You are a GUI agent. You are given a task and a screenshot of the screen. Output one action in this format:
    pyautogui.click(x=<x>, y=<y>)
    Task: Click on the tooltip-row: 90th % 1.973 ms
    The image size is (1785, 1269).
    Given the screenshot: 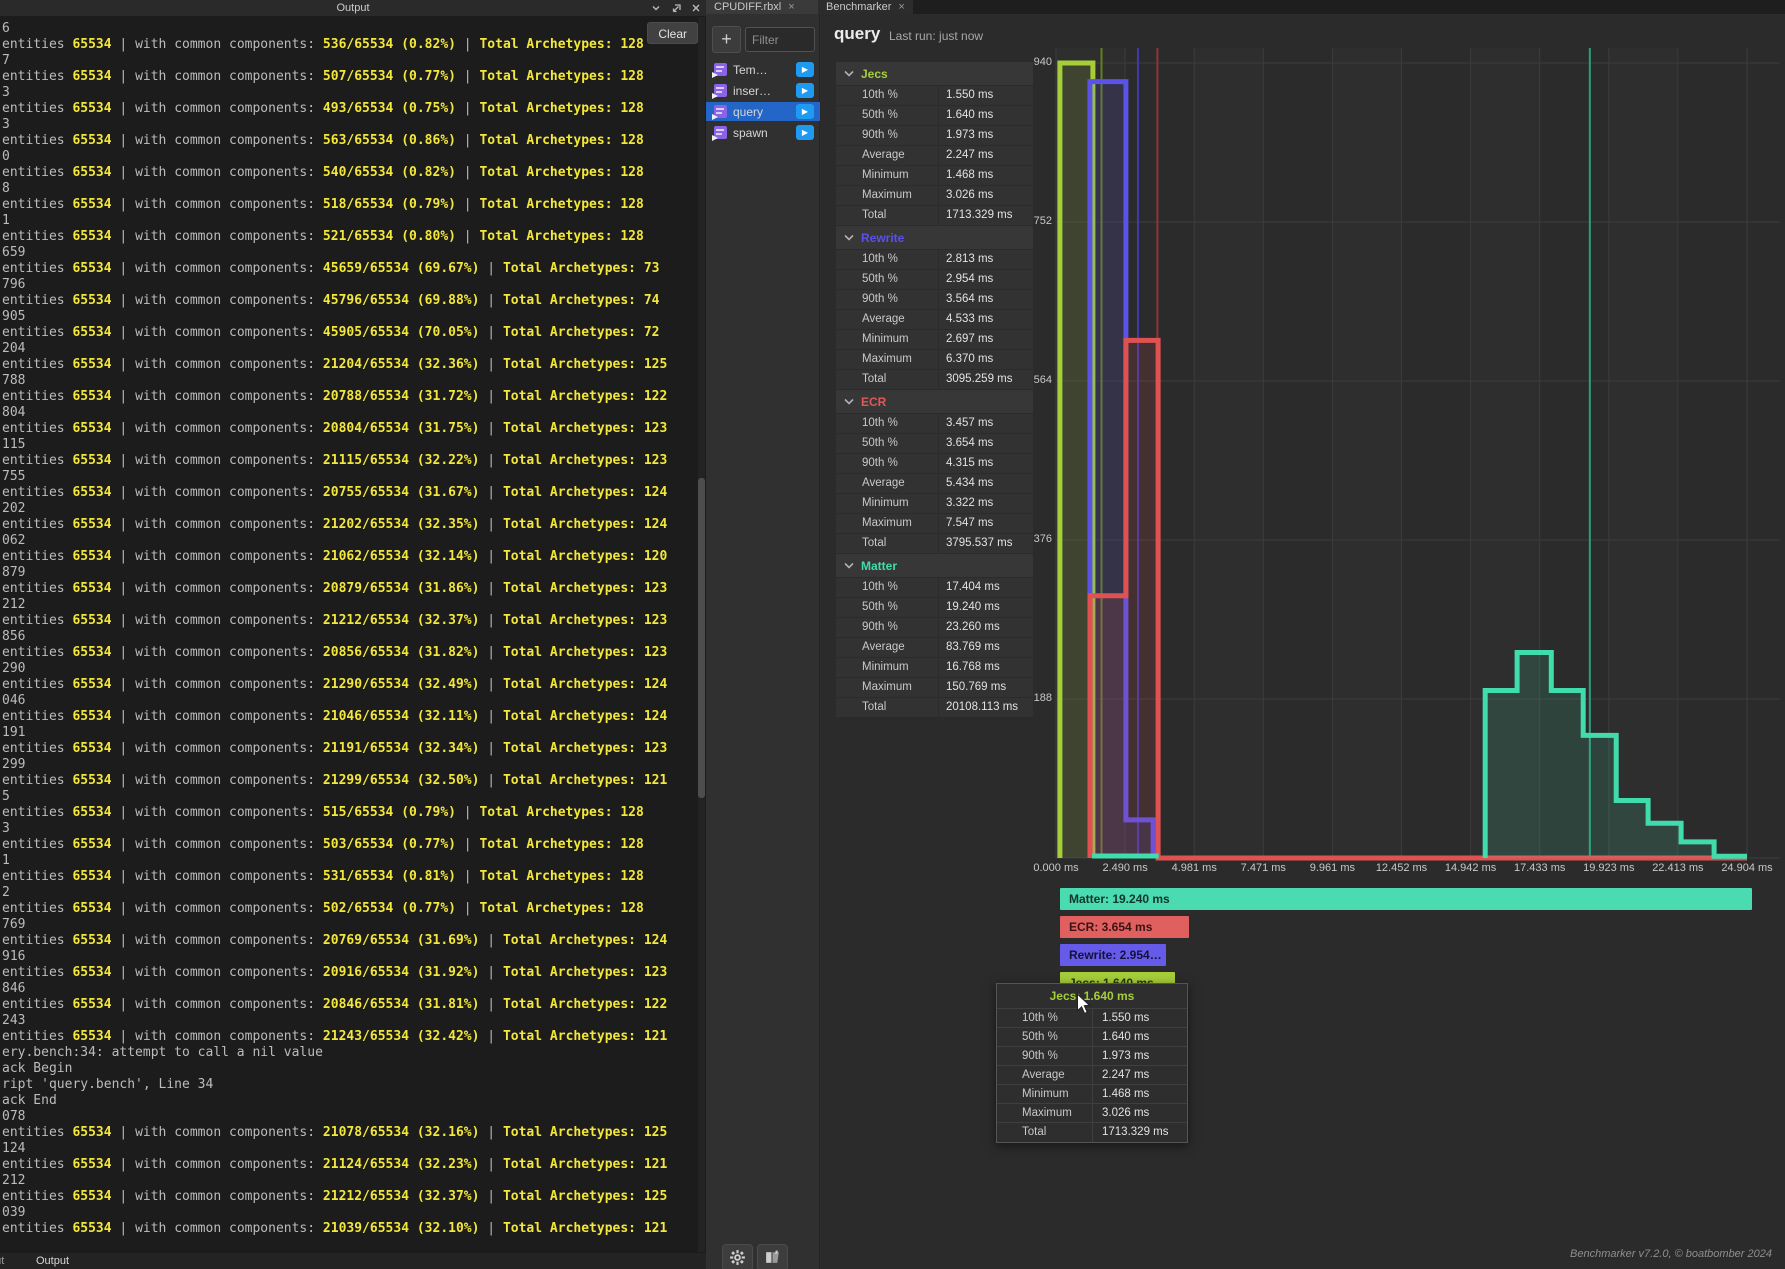 What is the action you would take?
    pyautogui.click(x=1092, y=1056)
    